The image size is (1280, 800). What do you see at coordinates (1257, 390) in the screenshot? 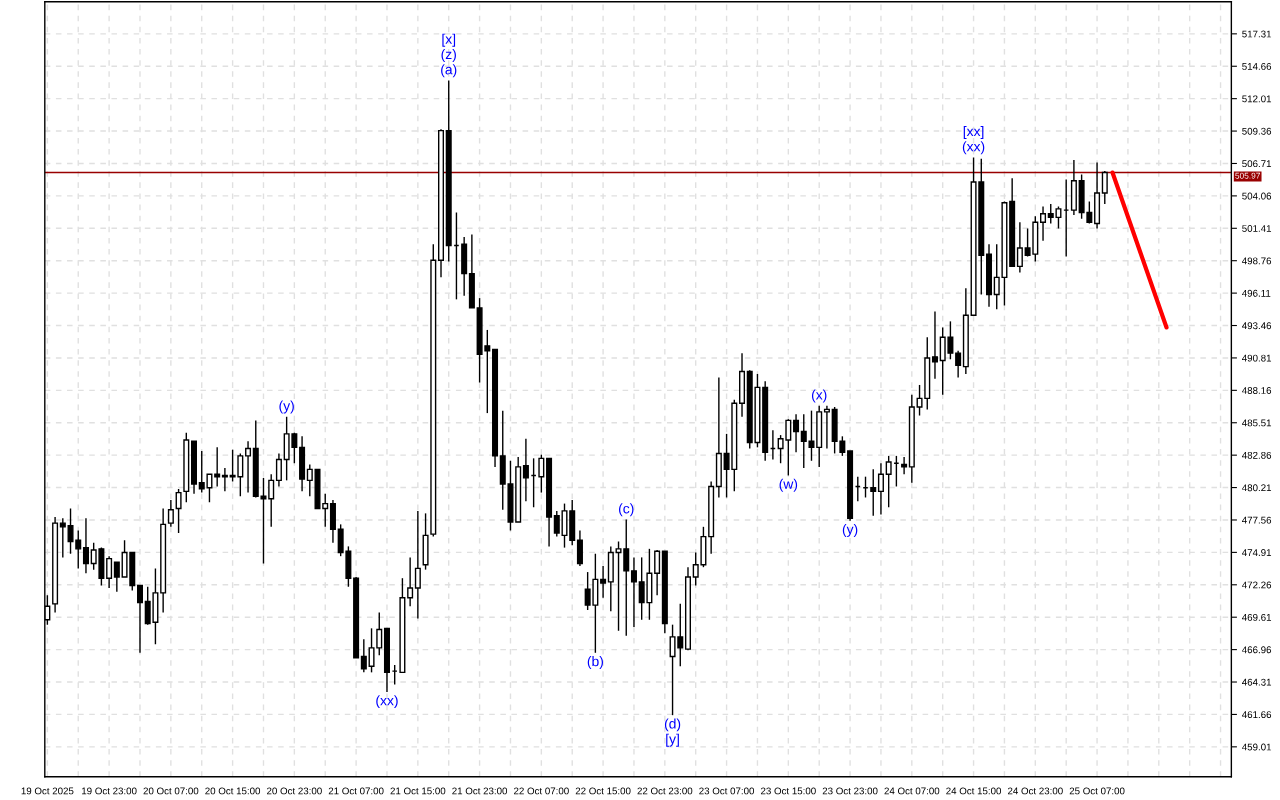
I see `y-tick-label: 488.16` at bounding box center [1257, 390].